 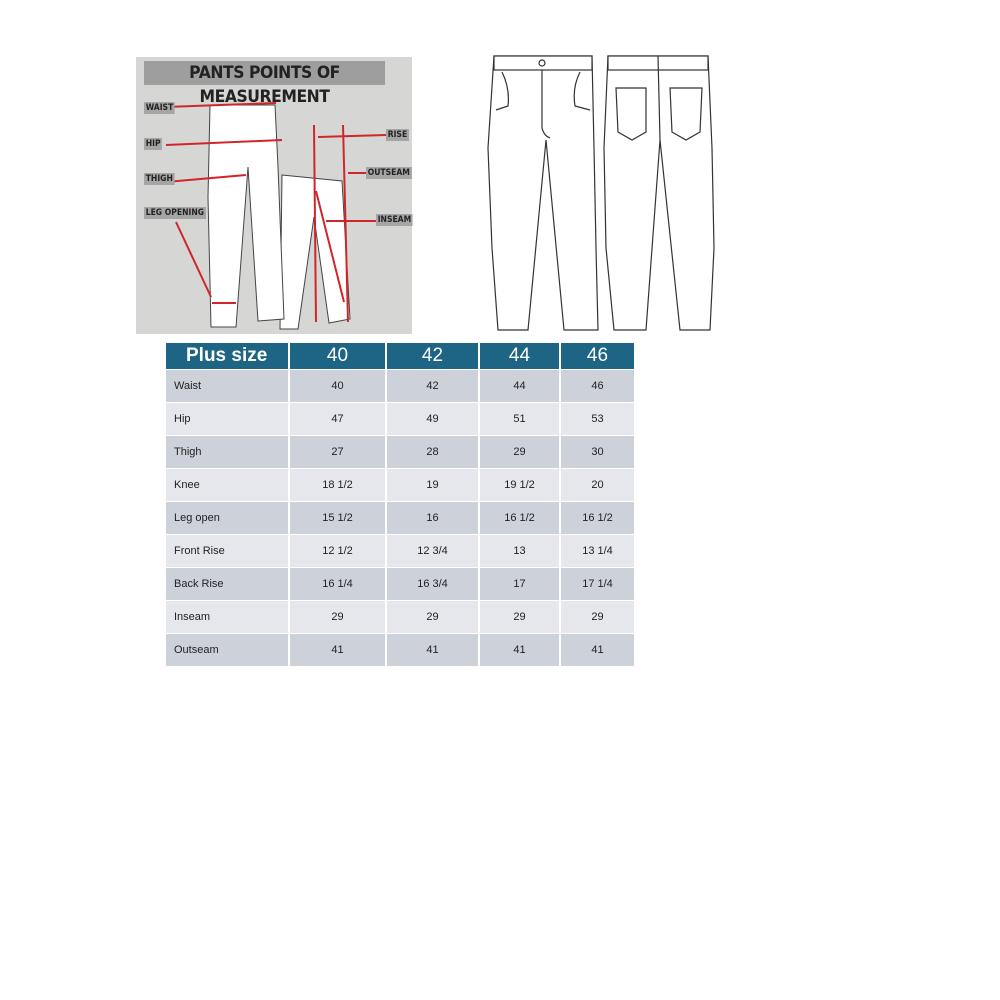 I want to click on table-row: Hip 47 49 51 53, so click(x=400, y=419).